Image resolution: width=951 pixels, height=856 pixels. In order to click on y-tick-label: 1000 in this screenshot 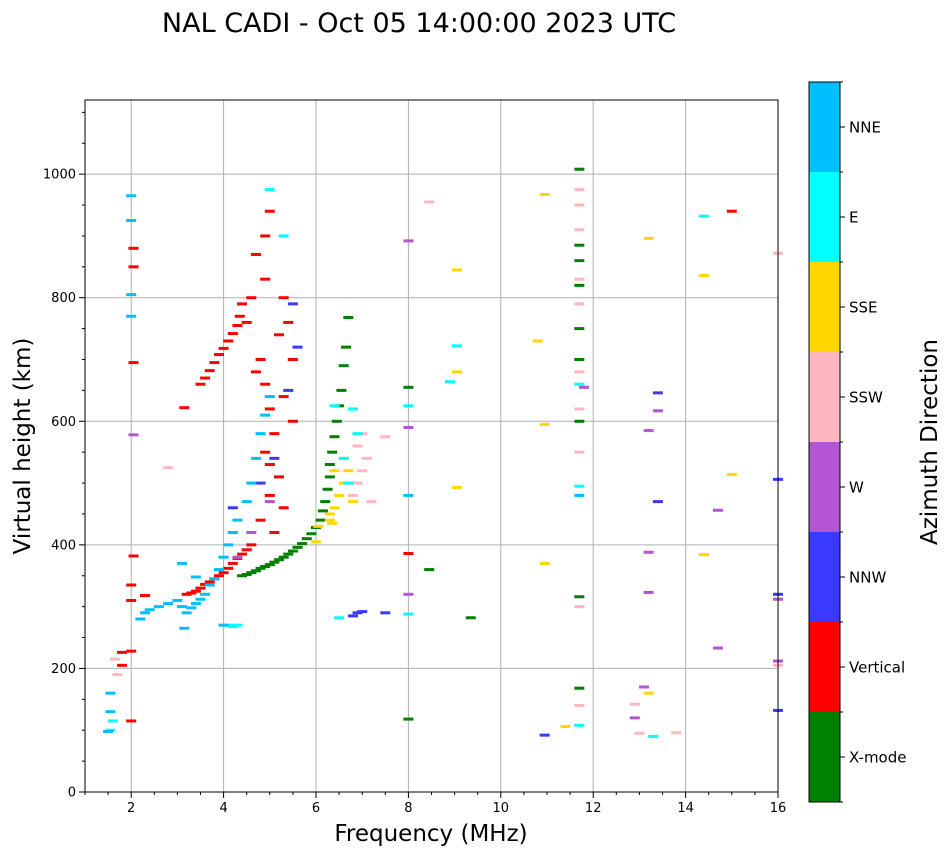, I will do `click(59, 175)`.